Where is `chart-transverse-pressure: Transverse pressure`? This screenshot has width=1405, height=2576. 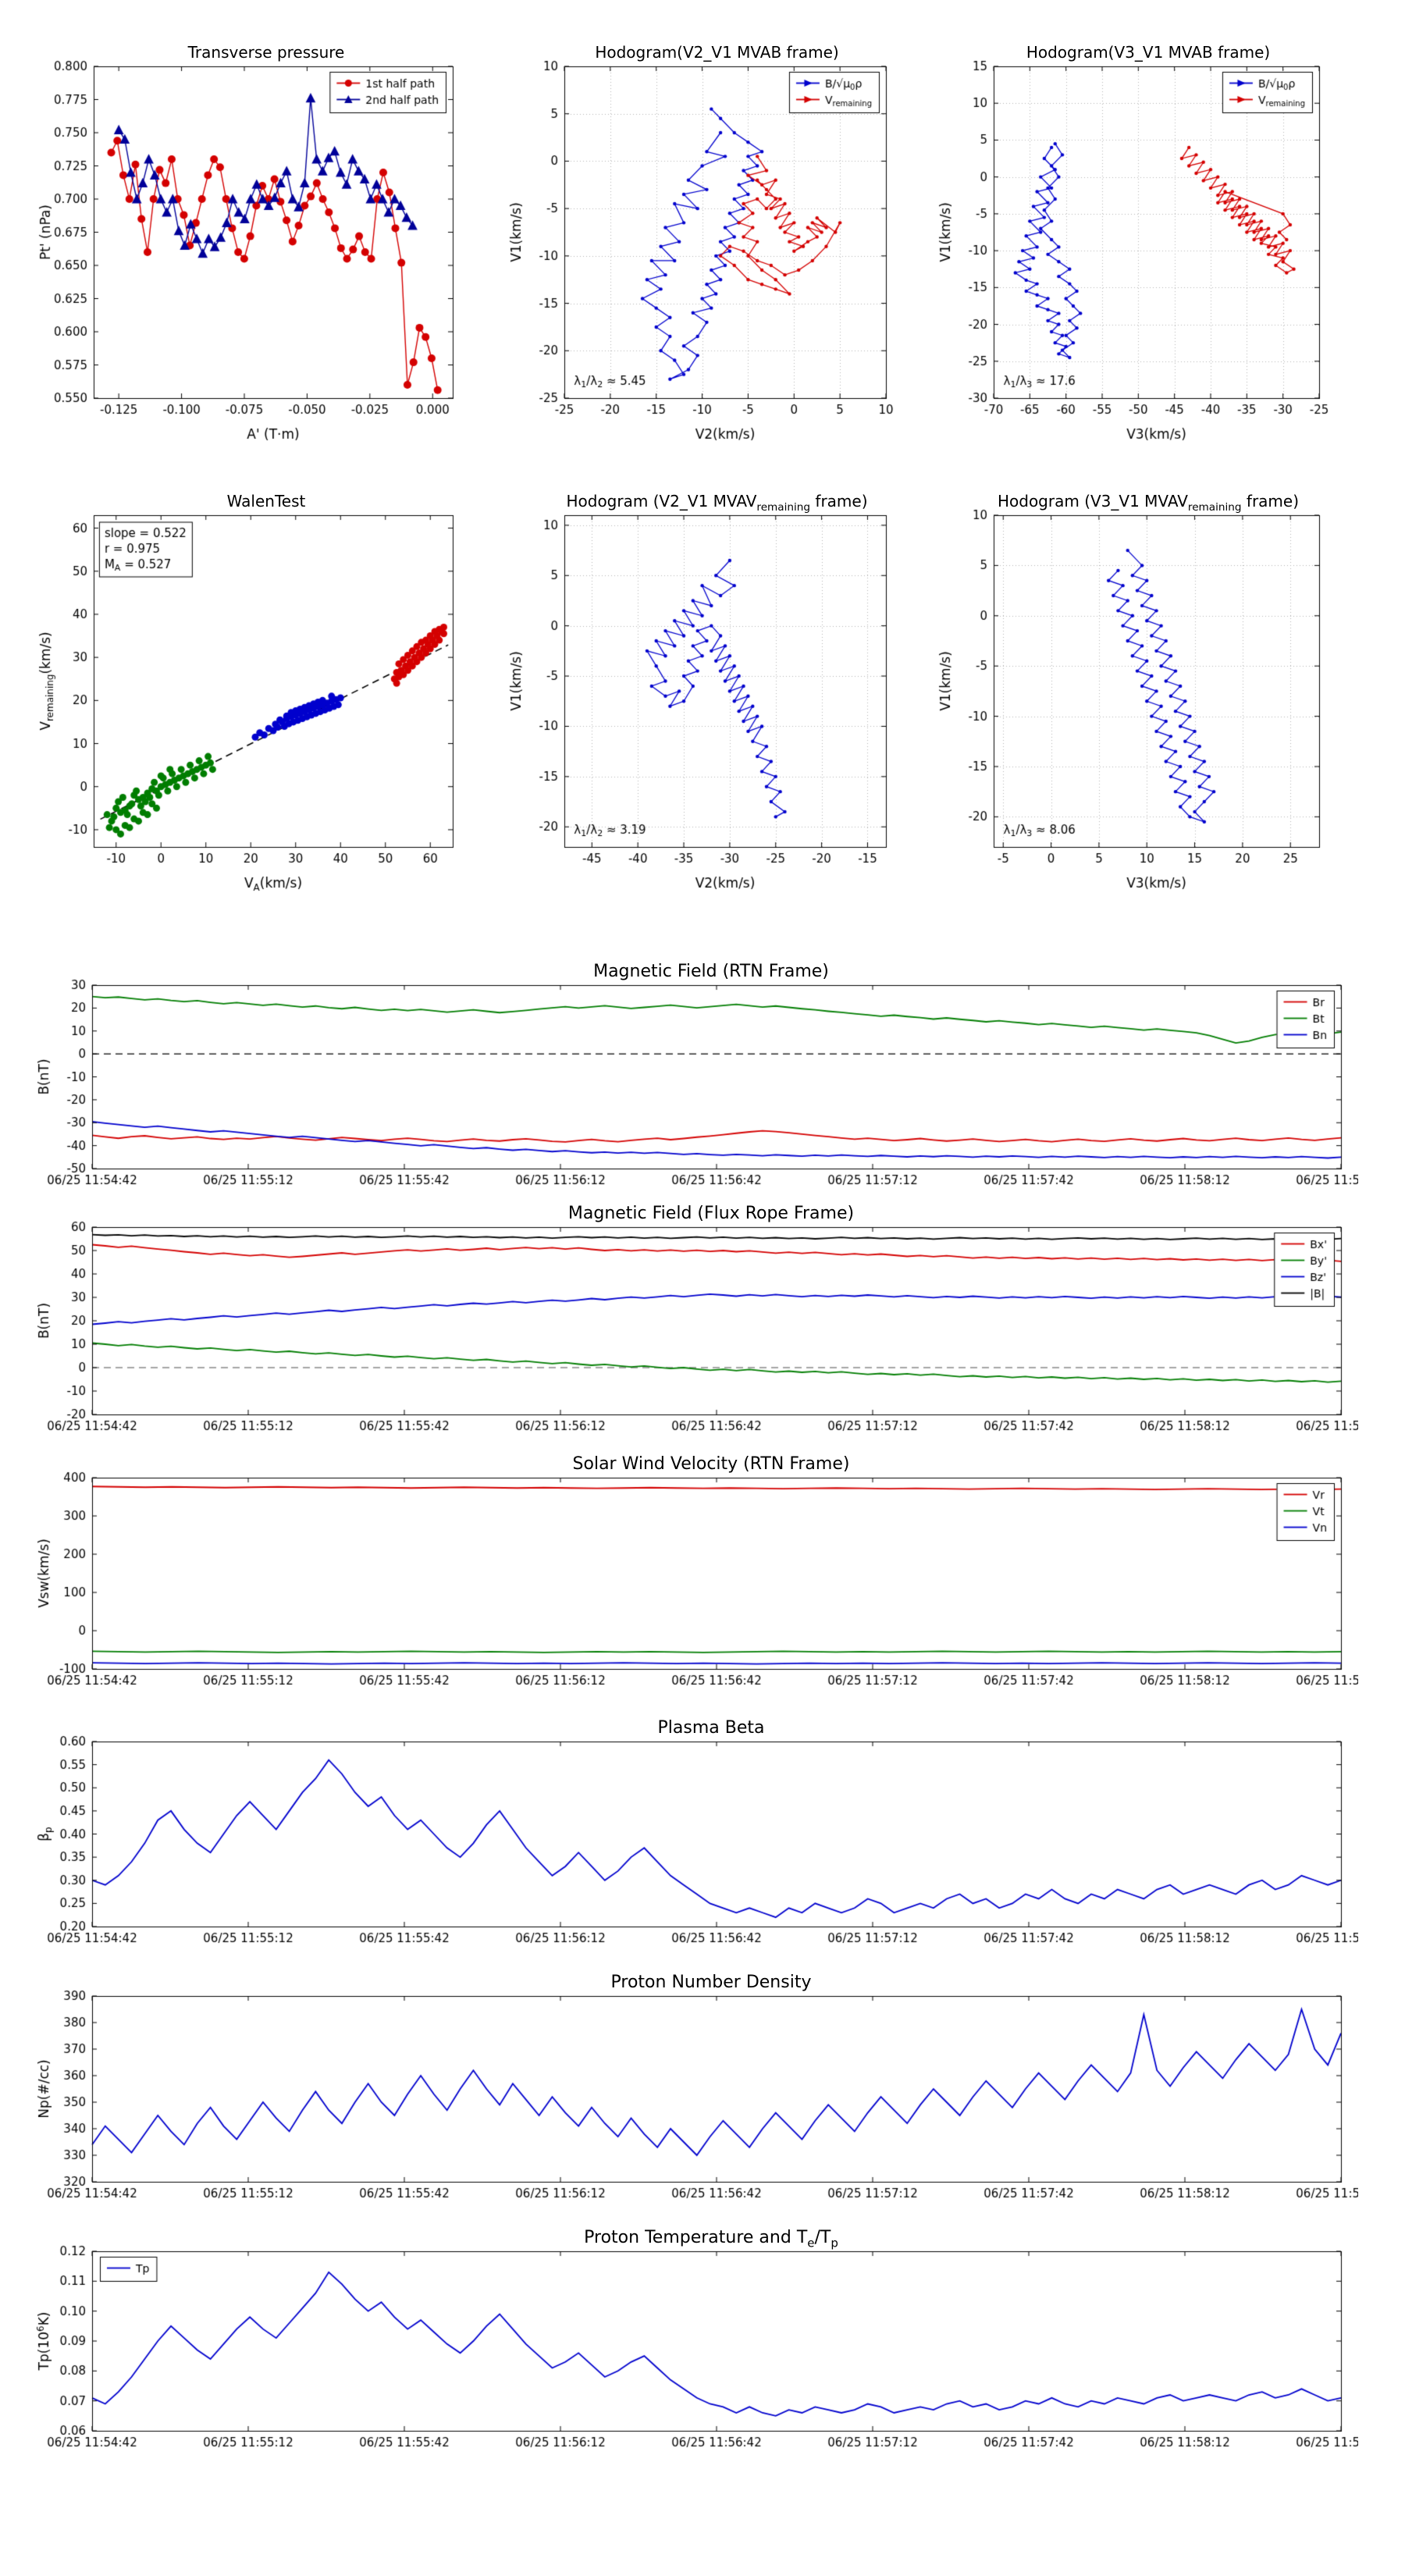 chart-transverse-pressure: Transverse pressure is located at coordinates (250, 246).